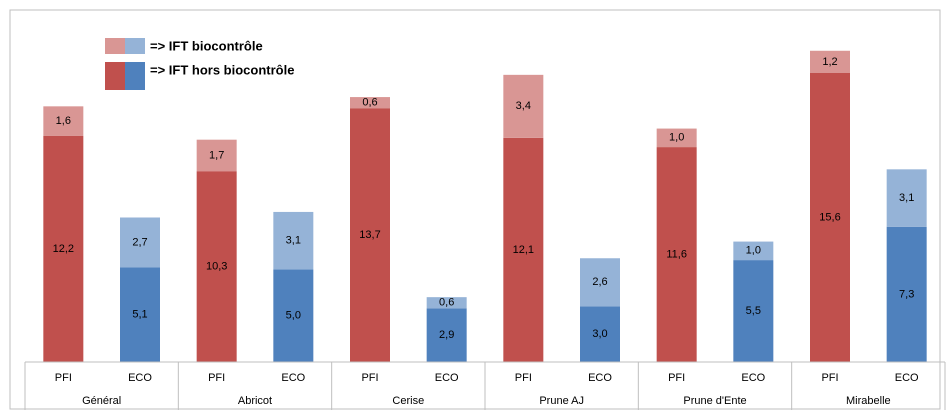  I want to click on value-label: 3,4, so click(523, 106).